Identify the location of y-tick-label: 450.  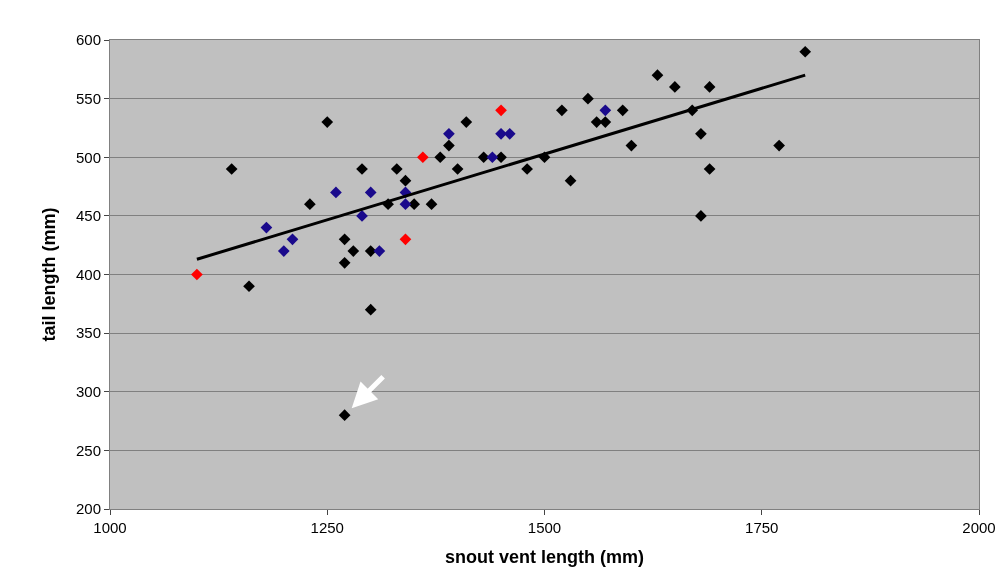
(88, 216).